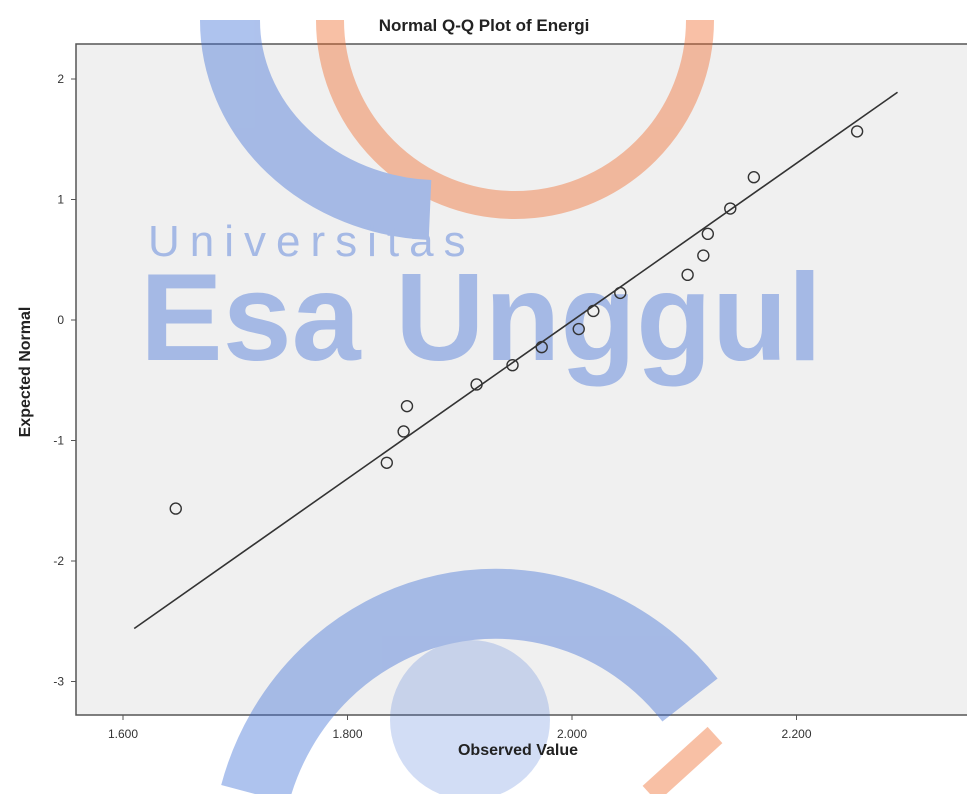  What do you see at coordinates (64, 380) in the screenshot?
I see `y-axis-ticks: 2 1 0 -1 -2 -3` at bounding box center [64, 380].